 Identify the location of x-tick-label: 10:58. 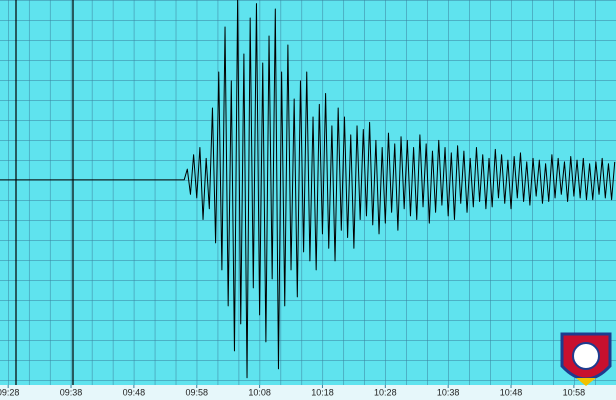
(574, 392).